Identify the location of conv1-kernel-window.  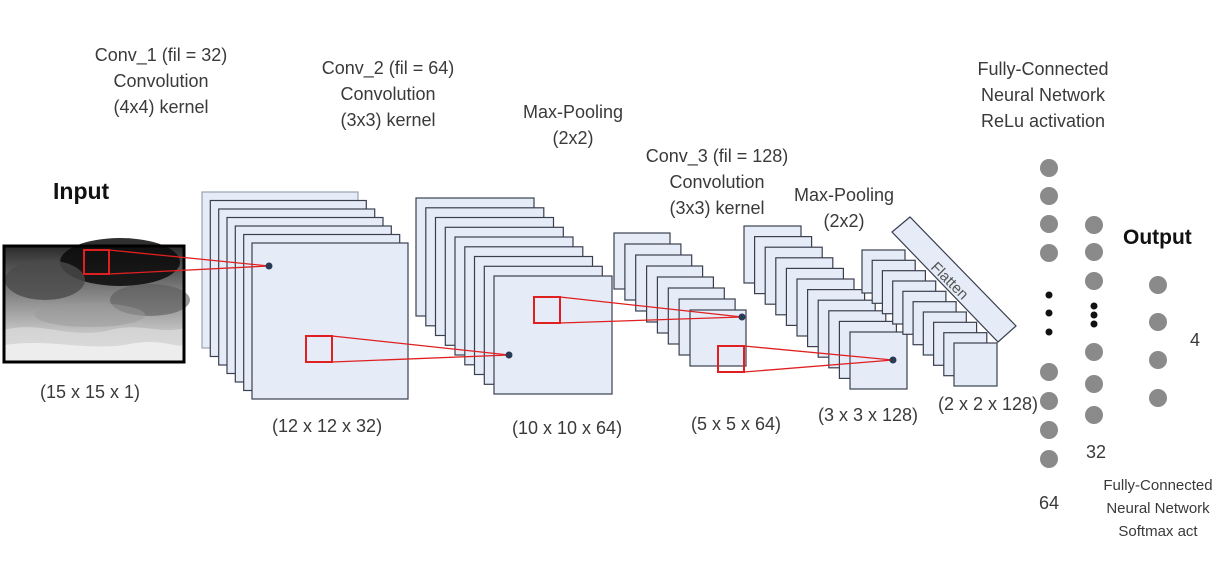
(319, 349).